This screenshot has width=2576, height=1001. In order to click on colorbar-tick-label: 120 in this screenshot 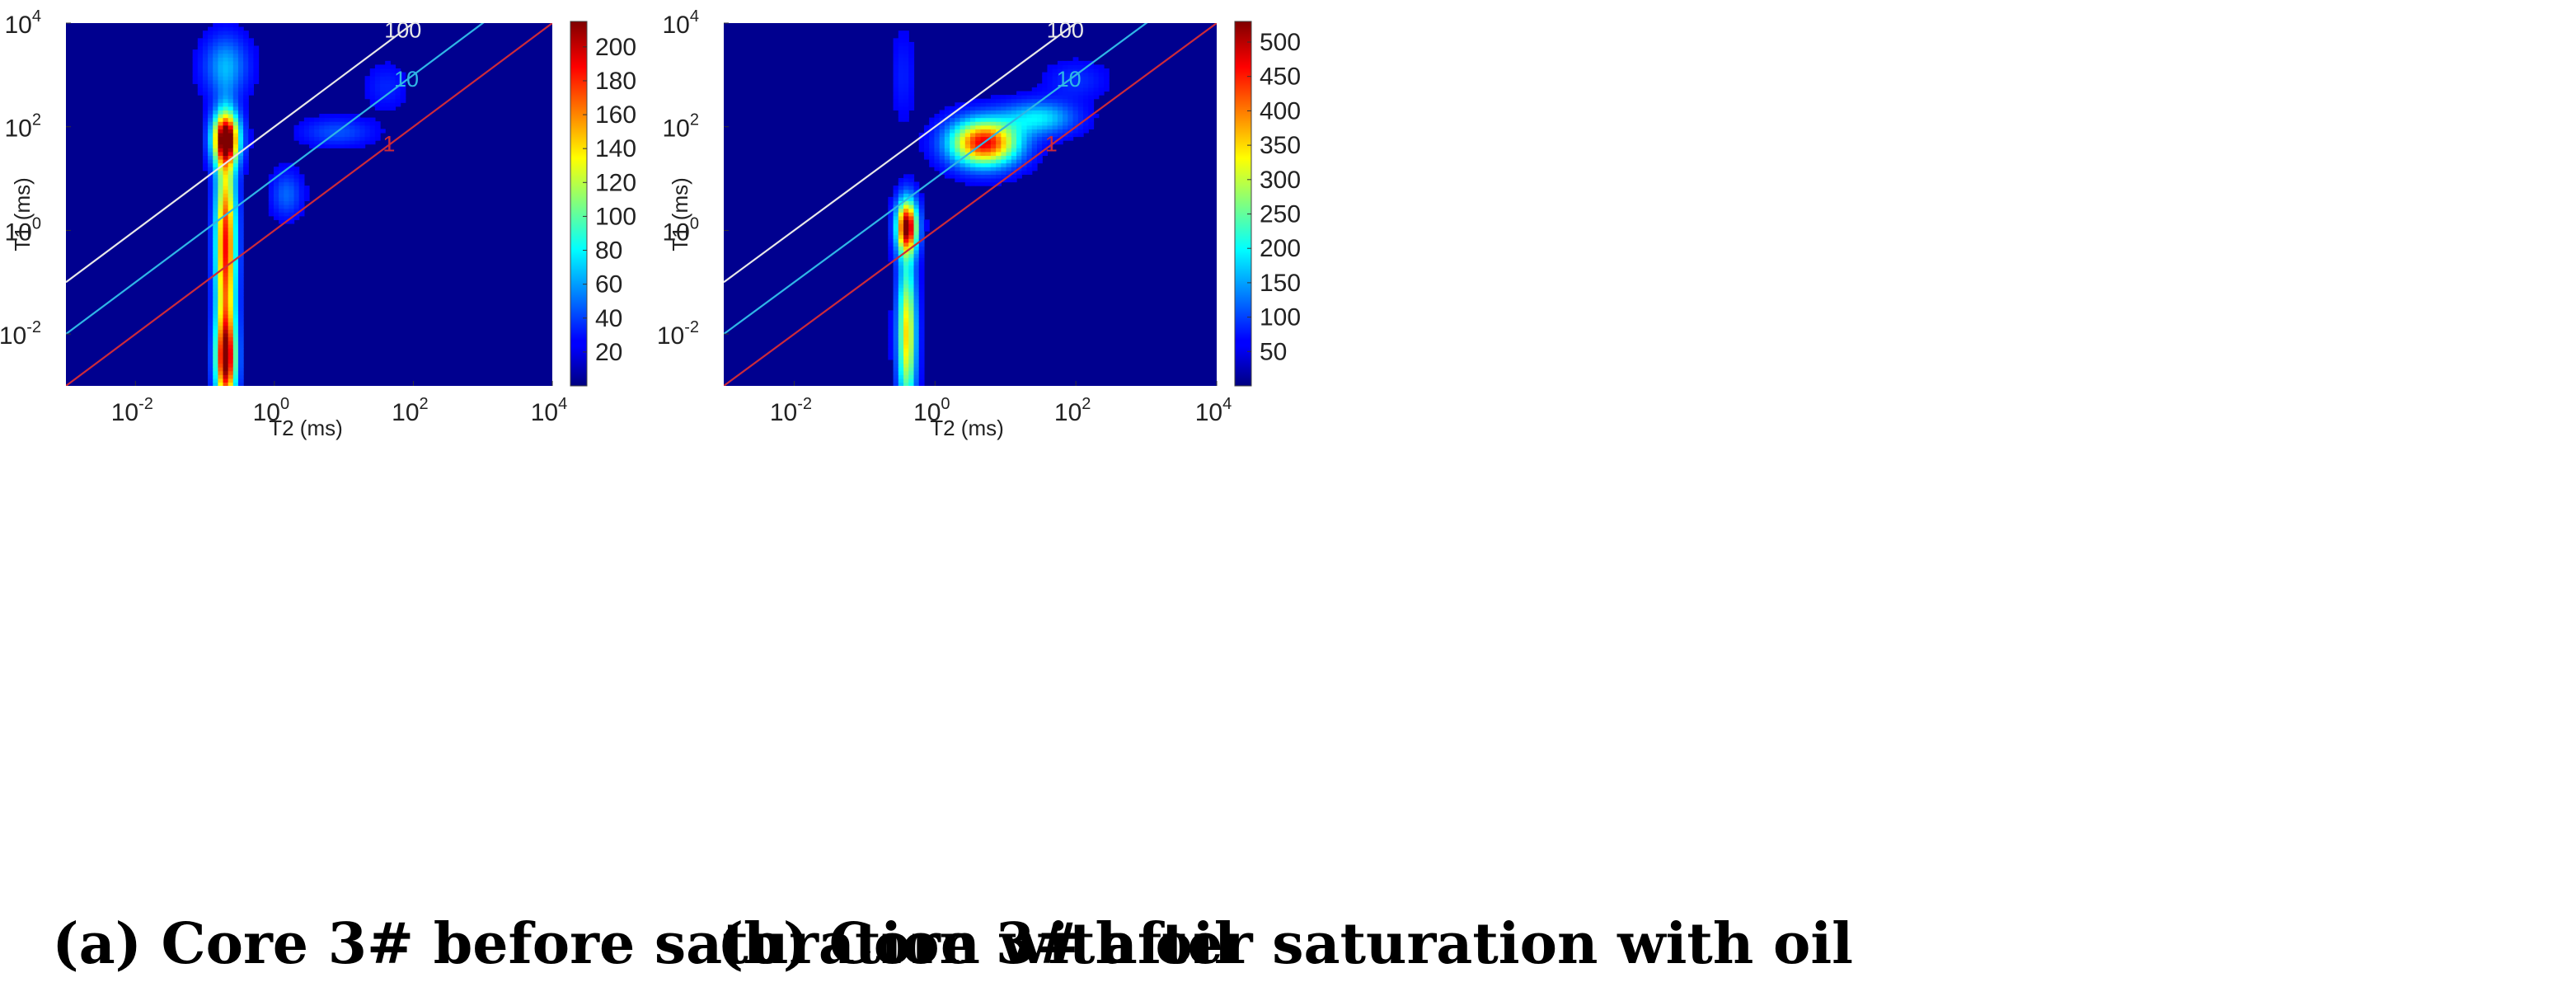, I will do `click(615, 182)`.